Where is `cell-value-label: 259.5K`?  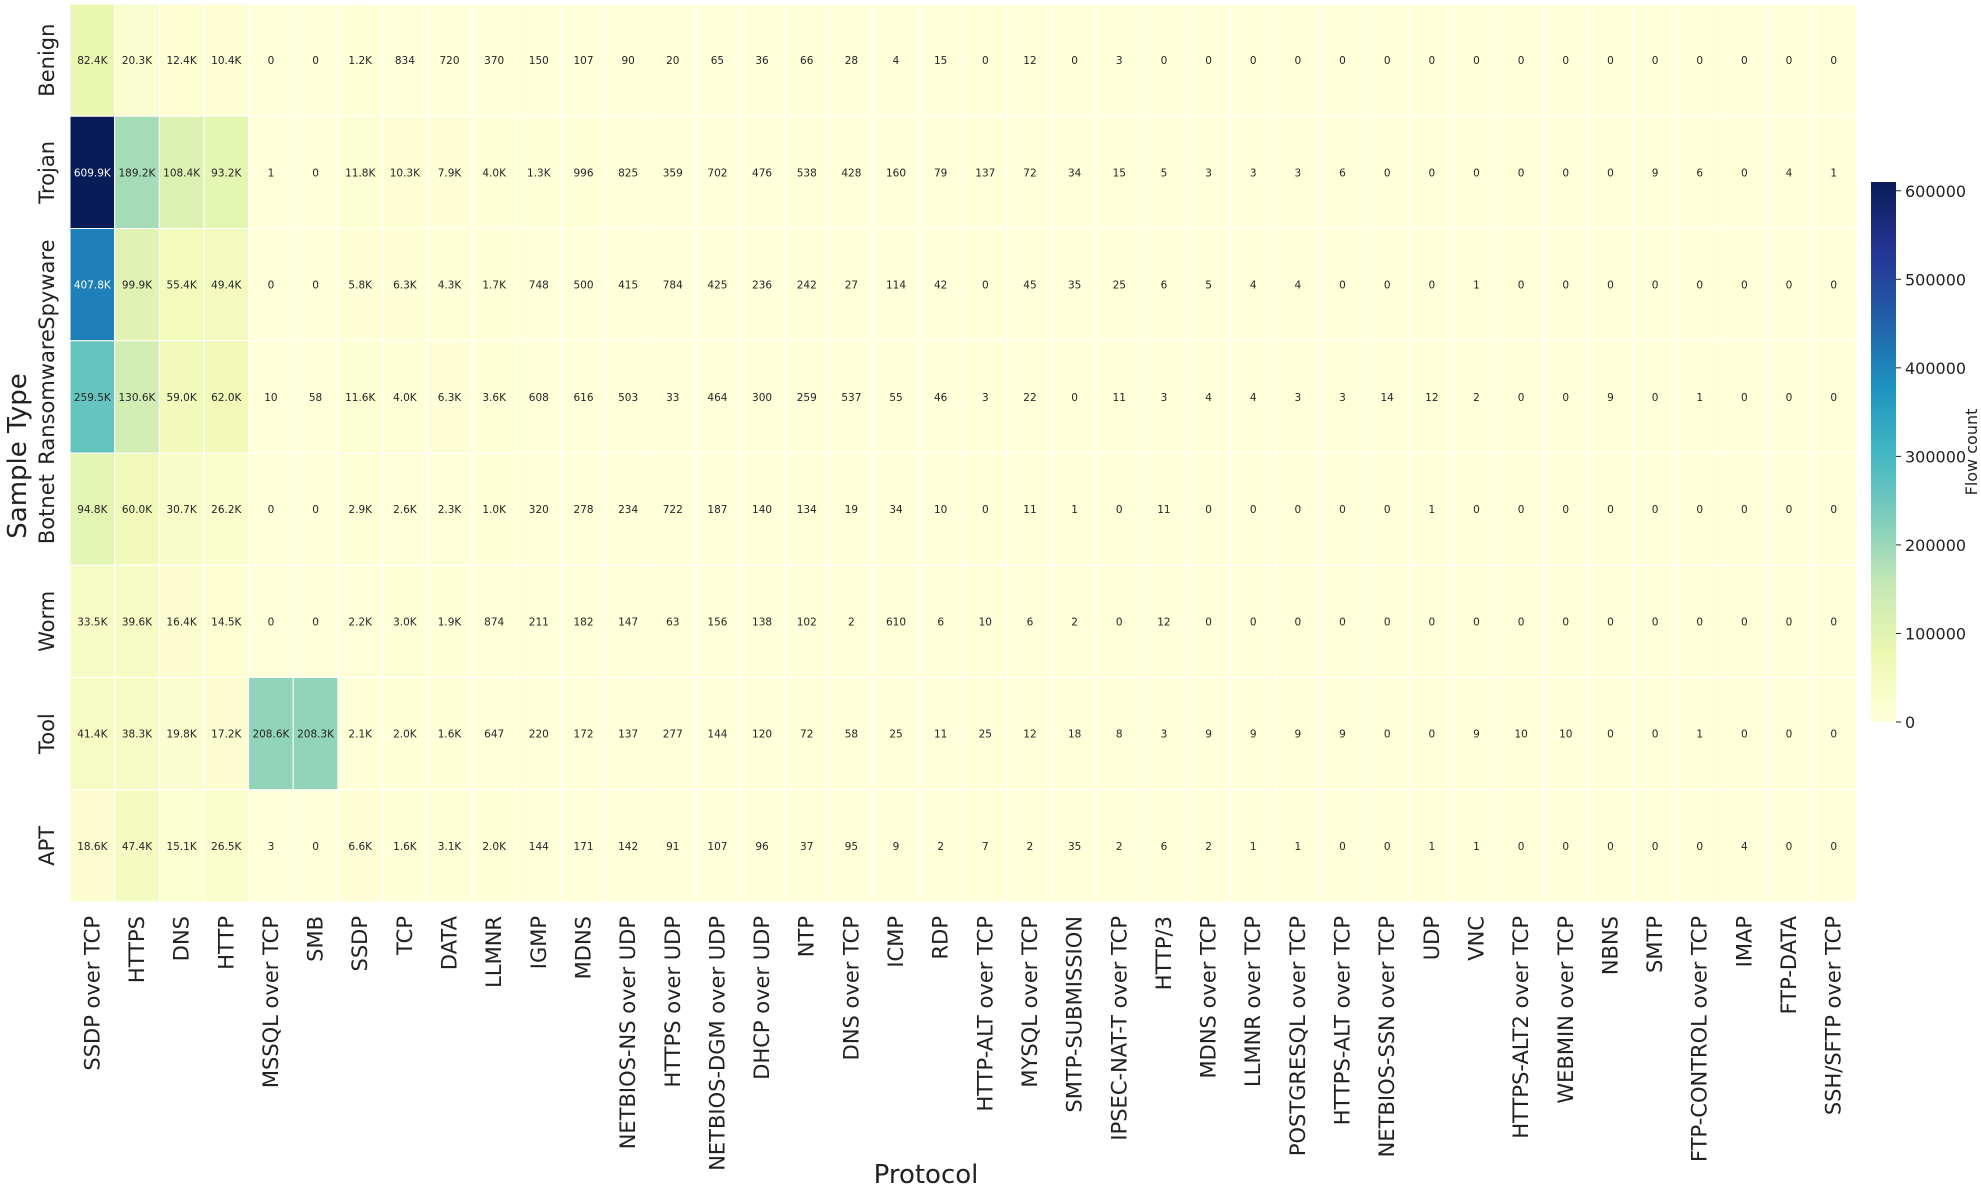
cell-value-label: 259.5K is located at coordinates (93, 398).